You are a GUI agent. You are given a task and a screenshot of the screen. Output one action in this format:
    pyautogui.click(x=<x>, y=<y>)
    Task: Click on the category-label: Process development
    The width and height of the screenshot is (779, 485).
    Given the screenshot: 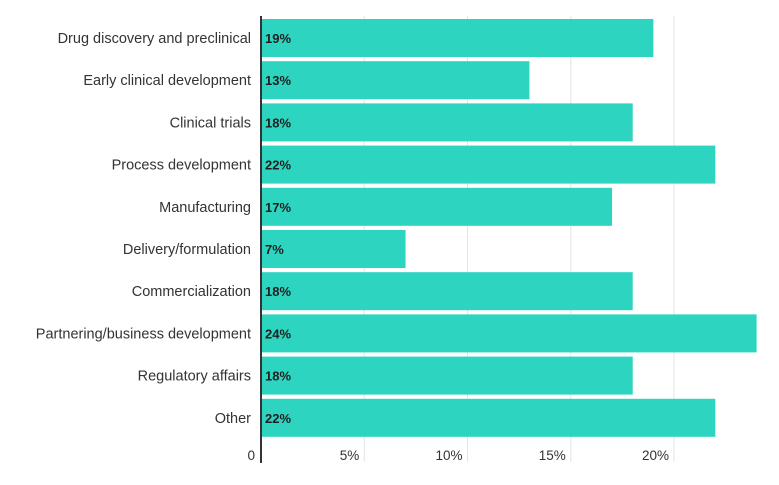 What is the action you would take?
    pyautogui.click(x=181, y=166)
    